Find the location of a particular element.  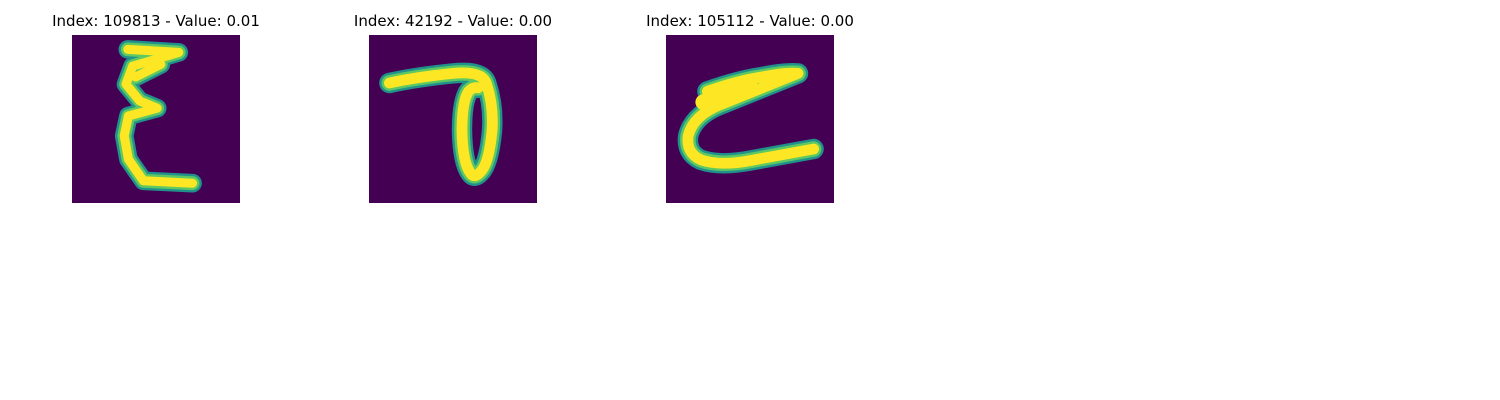

panel-title: Index: 109813 - Value: 0.01 is located at coordinates (156, 21).